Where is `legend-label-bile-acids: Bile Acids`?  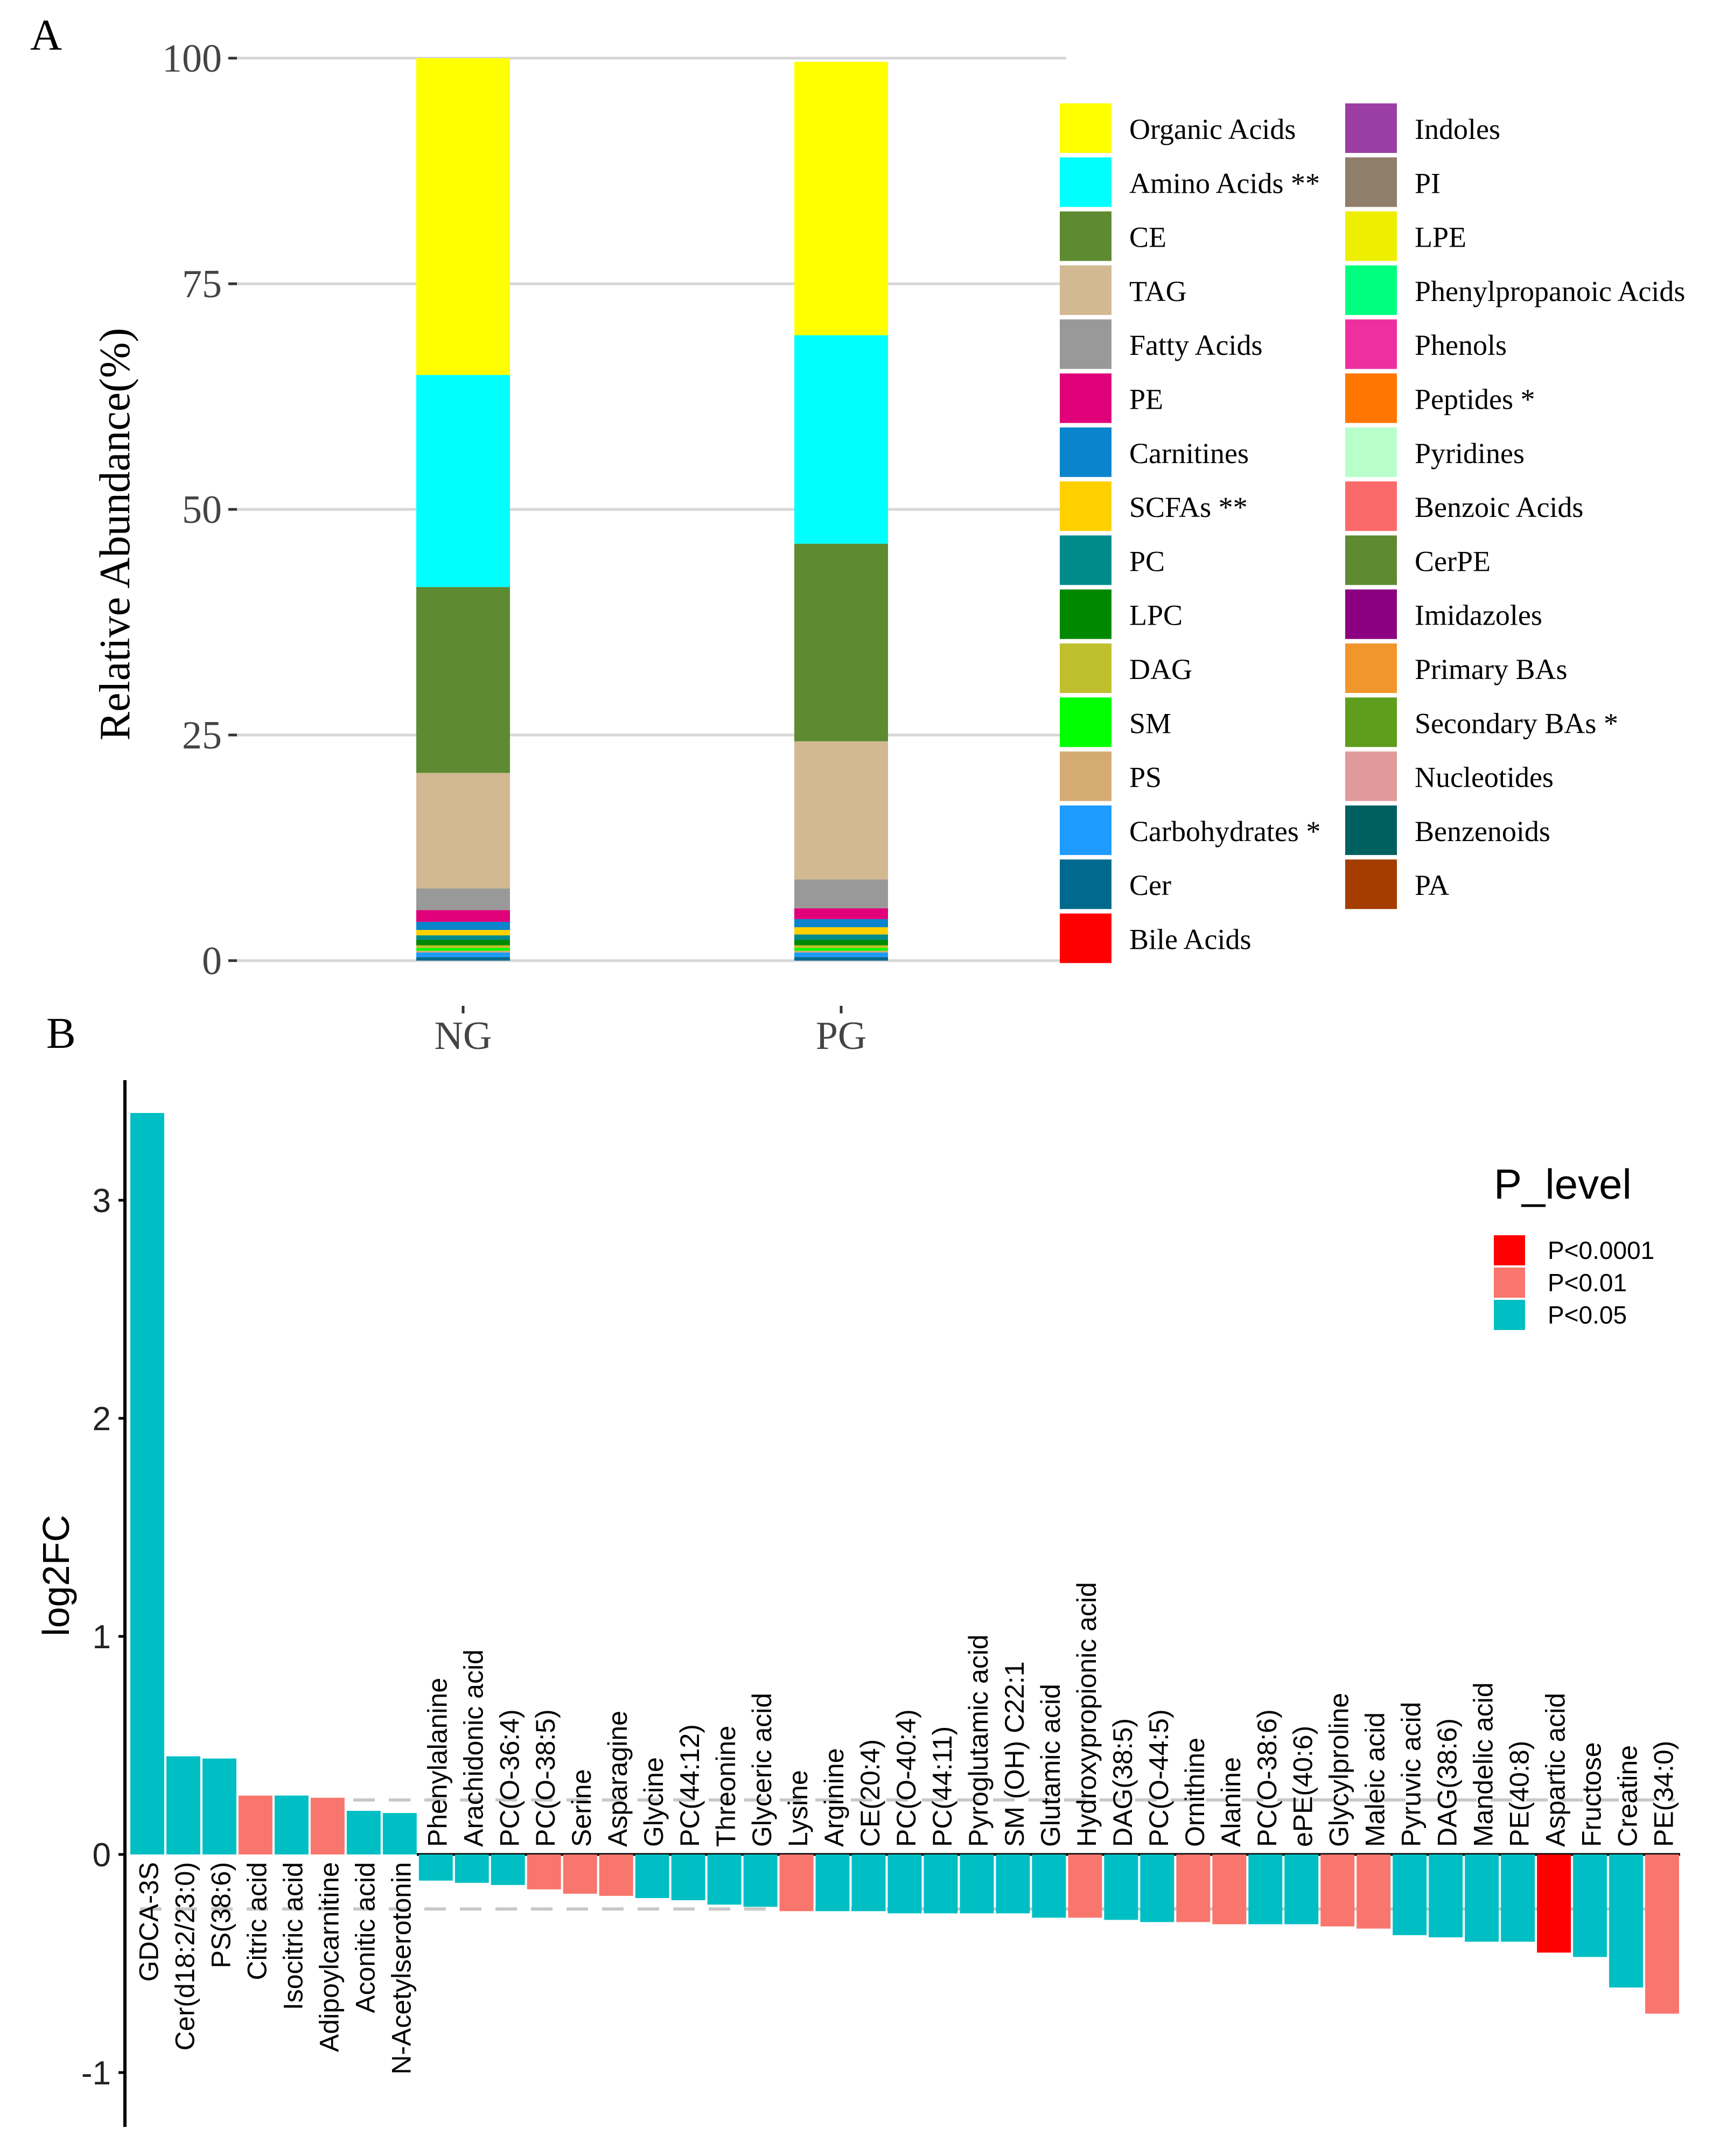 legend-label-bile-acids: Bile Acids is located at coordinates (1190, 939).